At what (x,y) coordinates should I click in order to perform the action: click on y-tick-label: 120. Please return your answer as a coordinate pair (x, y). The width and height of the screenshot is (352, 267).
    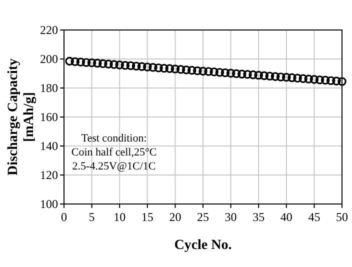
    Looking at the image, I should click on (49, 175).